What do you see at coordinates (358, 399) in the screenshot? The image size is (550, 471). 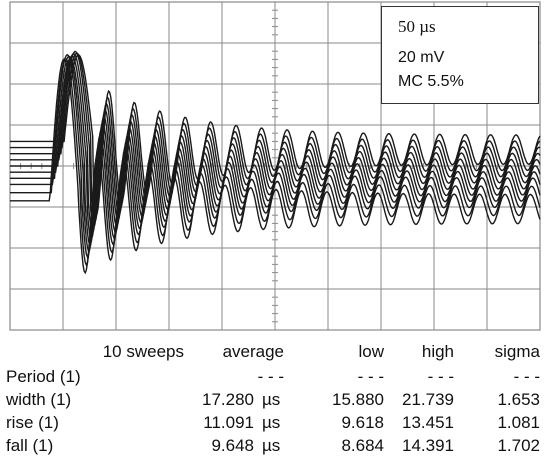 I see `width-low: 15.880` at bounding box center [358, 399].